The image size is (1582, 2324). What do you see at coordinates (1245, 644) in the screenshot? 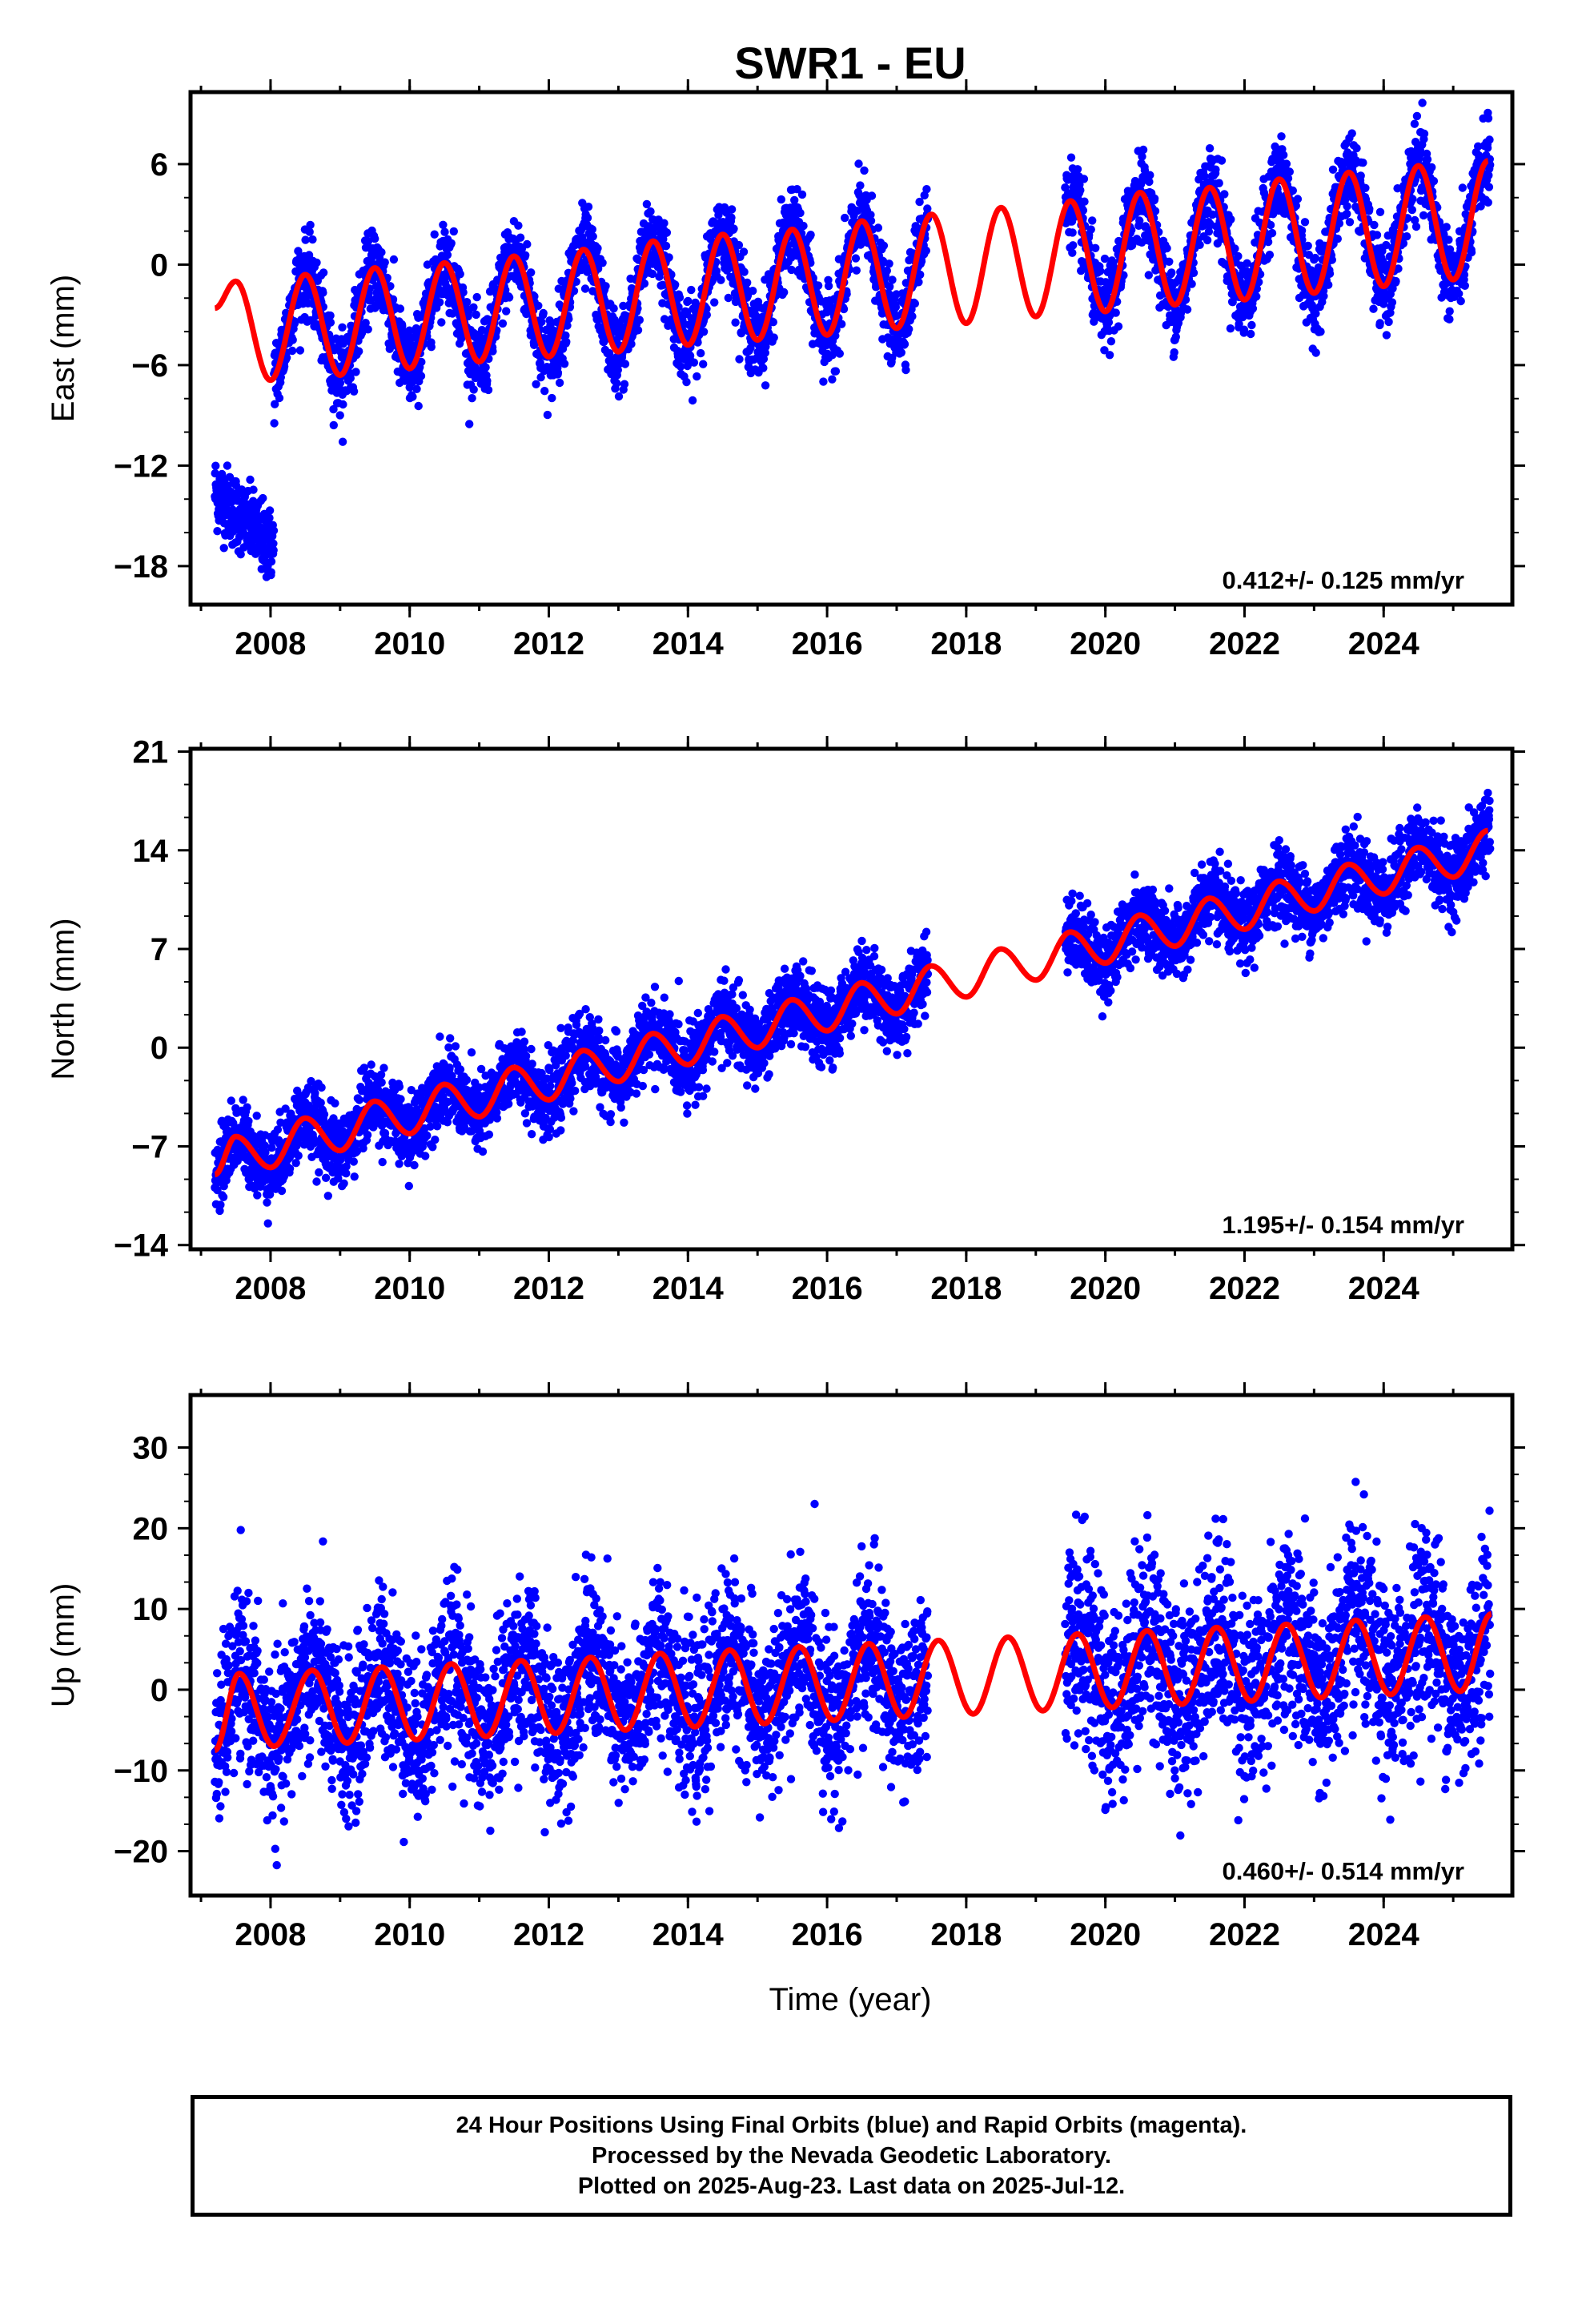
I see `x-tick-label: 2022` at bounding box center [1245, 644].